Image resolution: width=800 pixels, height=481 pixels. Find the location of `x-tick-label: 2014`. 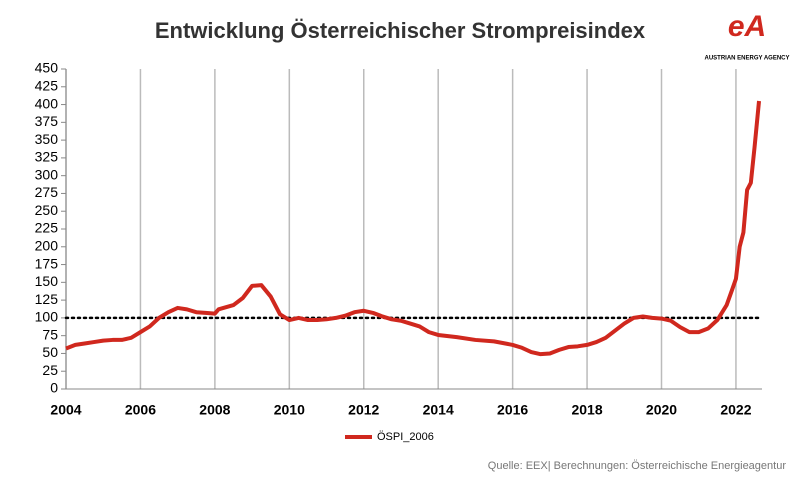

x-tick-label: 2014 is located at coordinates (438, 410).